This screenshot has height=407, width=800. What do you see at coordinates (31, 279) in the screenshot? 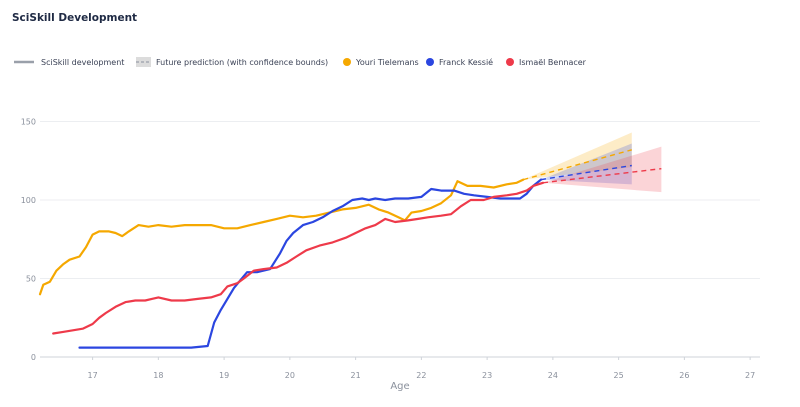
I see `y-tick-label-1: 50` at bounding box center [31, 279].